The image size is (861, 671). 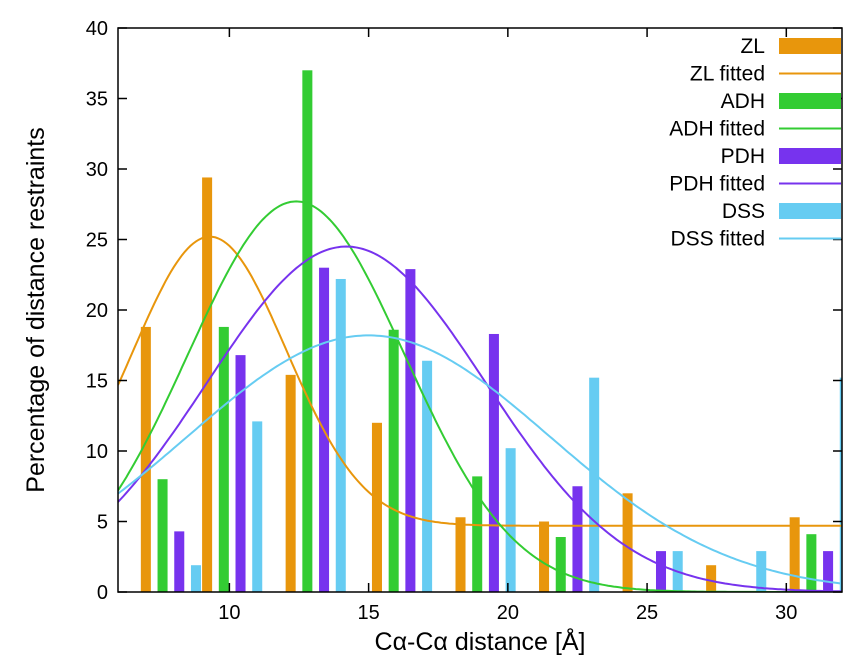 What do you see at coordinates (810, 101) in the screenshot?
I see `legend-swatch-adh` at bounding box center [810, 101].